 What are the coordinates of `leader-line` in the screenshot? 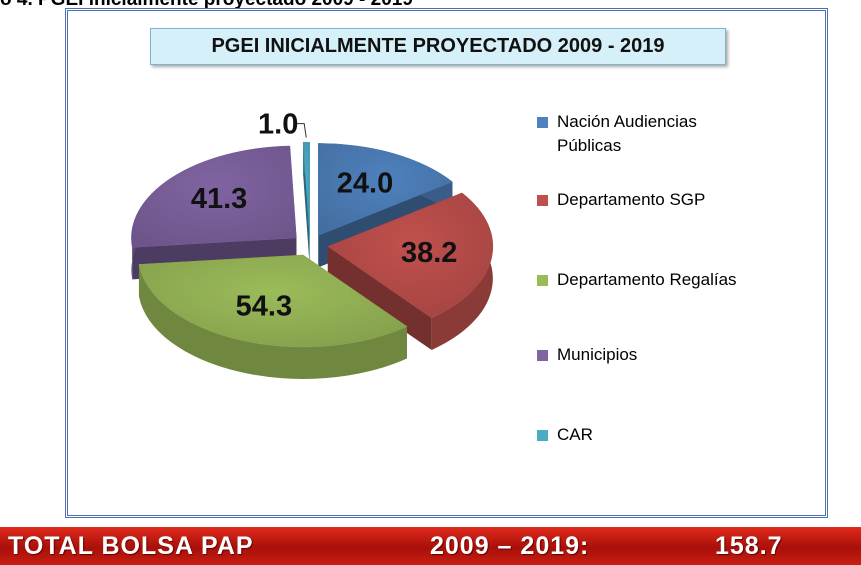 It's located at (301, 130).